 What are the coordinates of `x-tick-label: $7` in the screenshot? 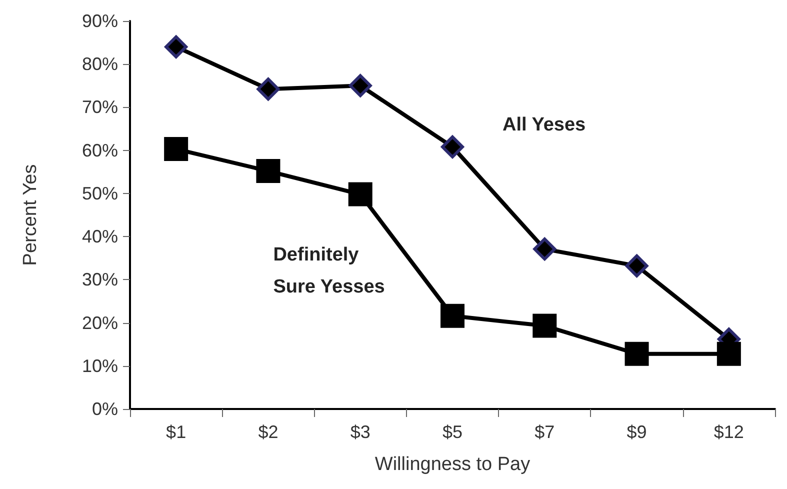 It's located at (544, 432).